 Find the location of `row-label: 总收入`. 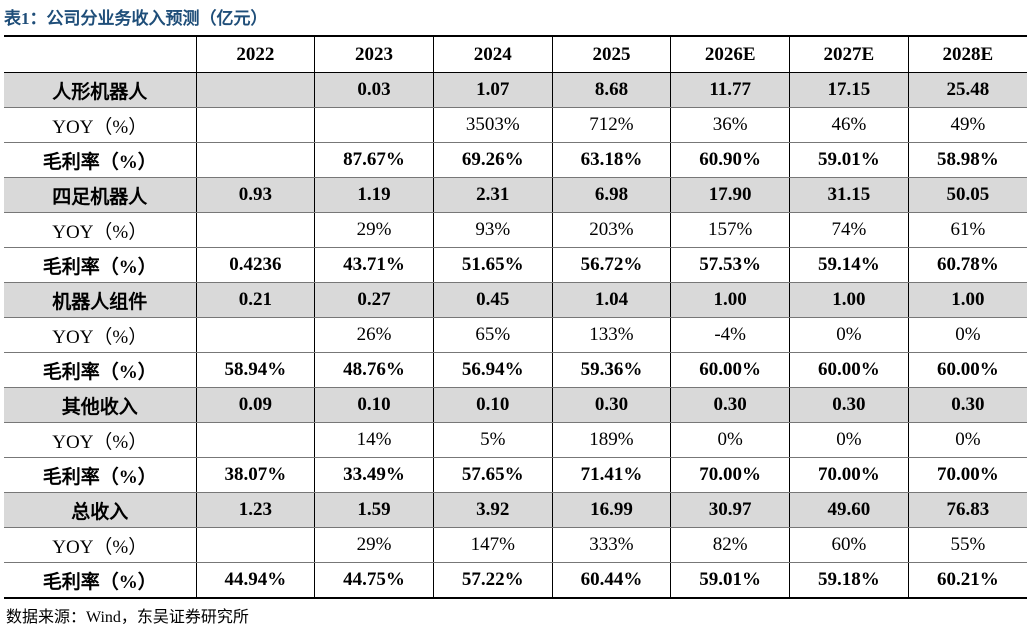

row-label: 总收入 is located at coordinates (100, 510).